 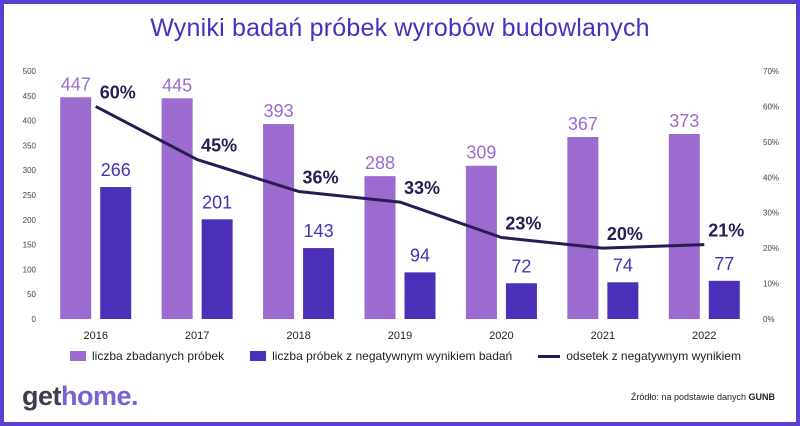 I want to click on x-tick-label: 2022, so click(x=704, y=336).